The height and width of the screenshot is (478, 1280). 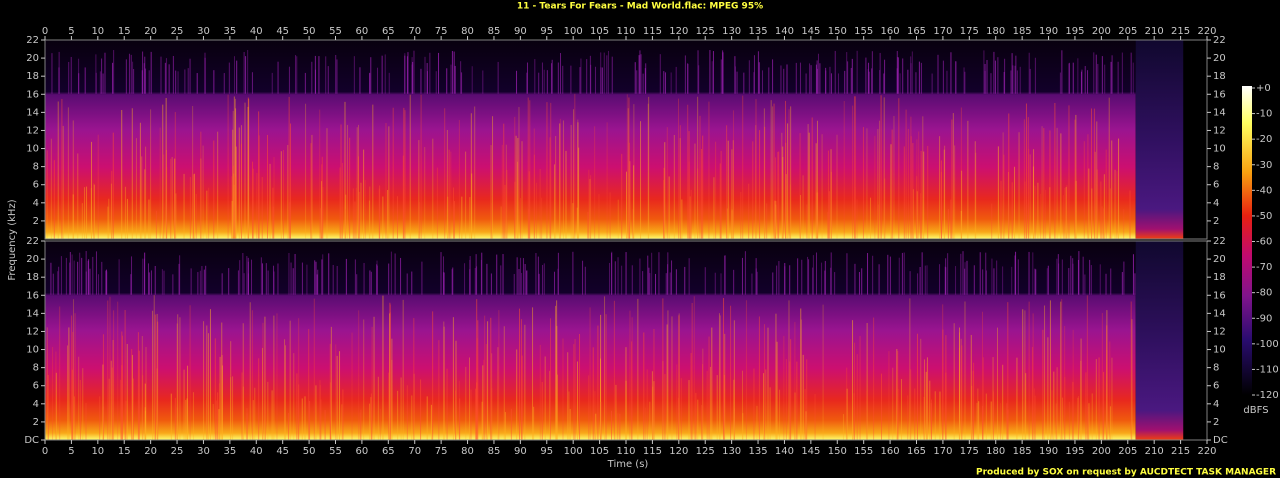 I want to click on x-tick-label: 20, so click(x=150, y=451).